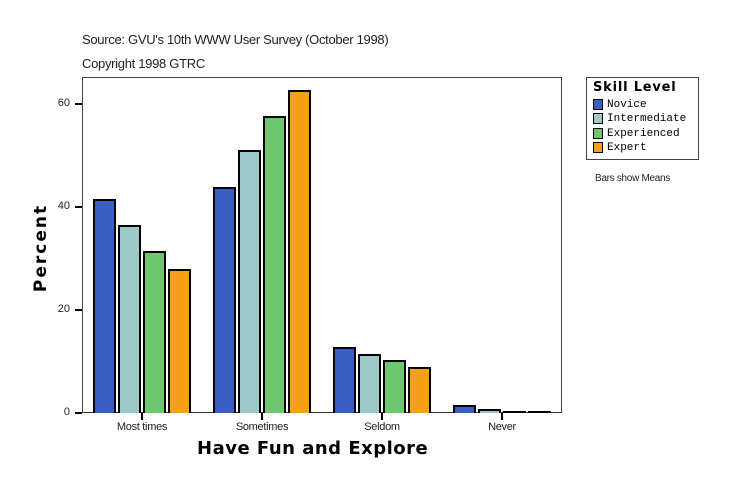 Image resolution: width=733 pixels, height=496 pixels. Describe the element at coordinates (489, 411) in the screenshot. I see `bar-intermediate-never` at that location.